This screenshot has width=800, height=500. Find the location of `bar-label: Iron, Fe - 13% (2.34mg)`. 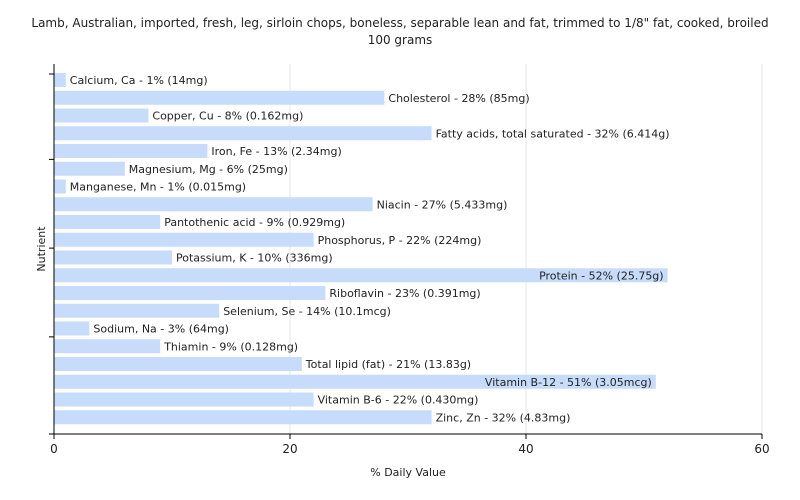

bar-label: Iron, Fe - 13% (2.34mg) is located at coordinates (276, 151).